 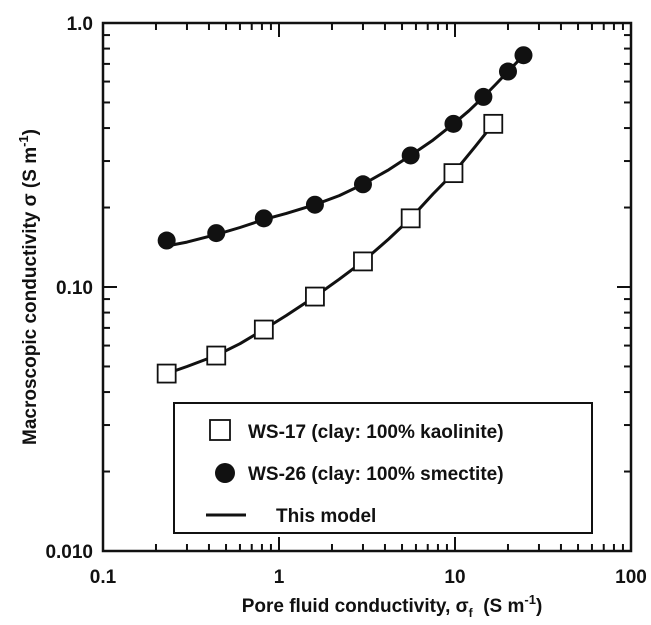 What do you see at coordinates (376, 474) in the screenshot?
I see `legend-label-ws26: WS-26 (clay: 100% smectite)` at bounding box center [376, 474].